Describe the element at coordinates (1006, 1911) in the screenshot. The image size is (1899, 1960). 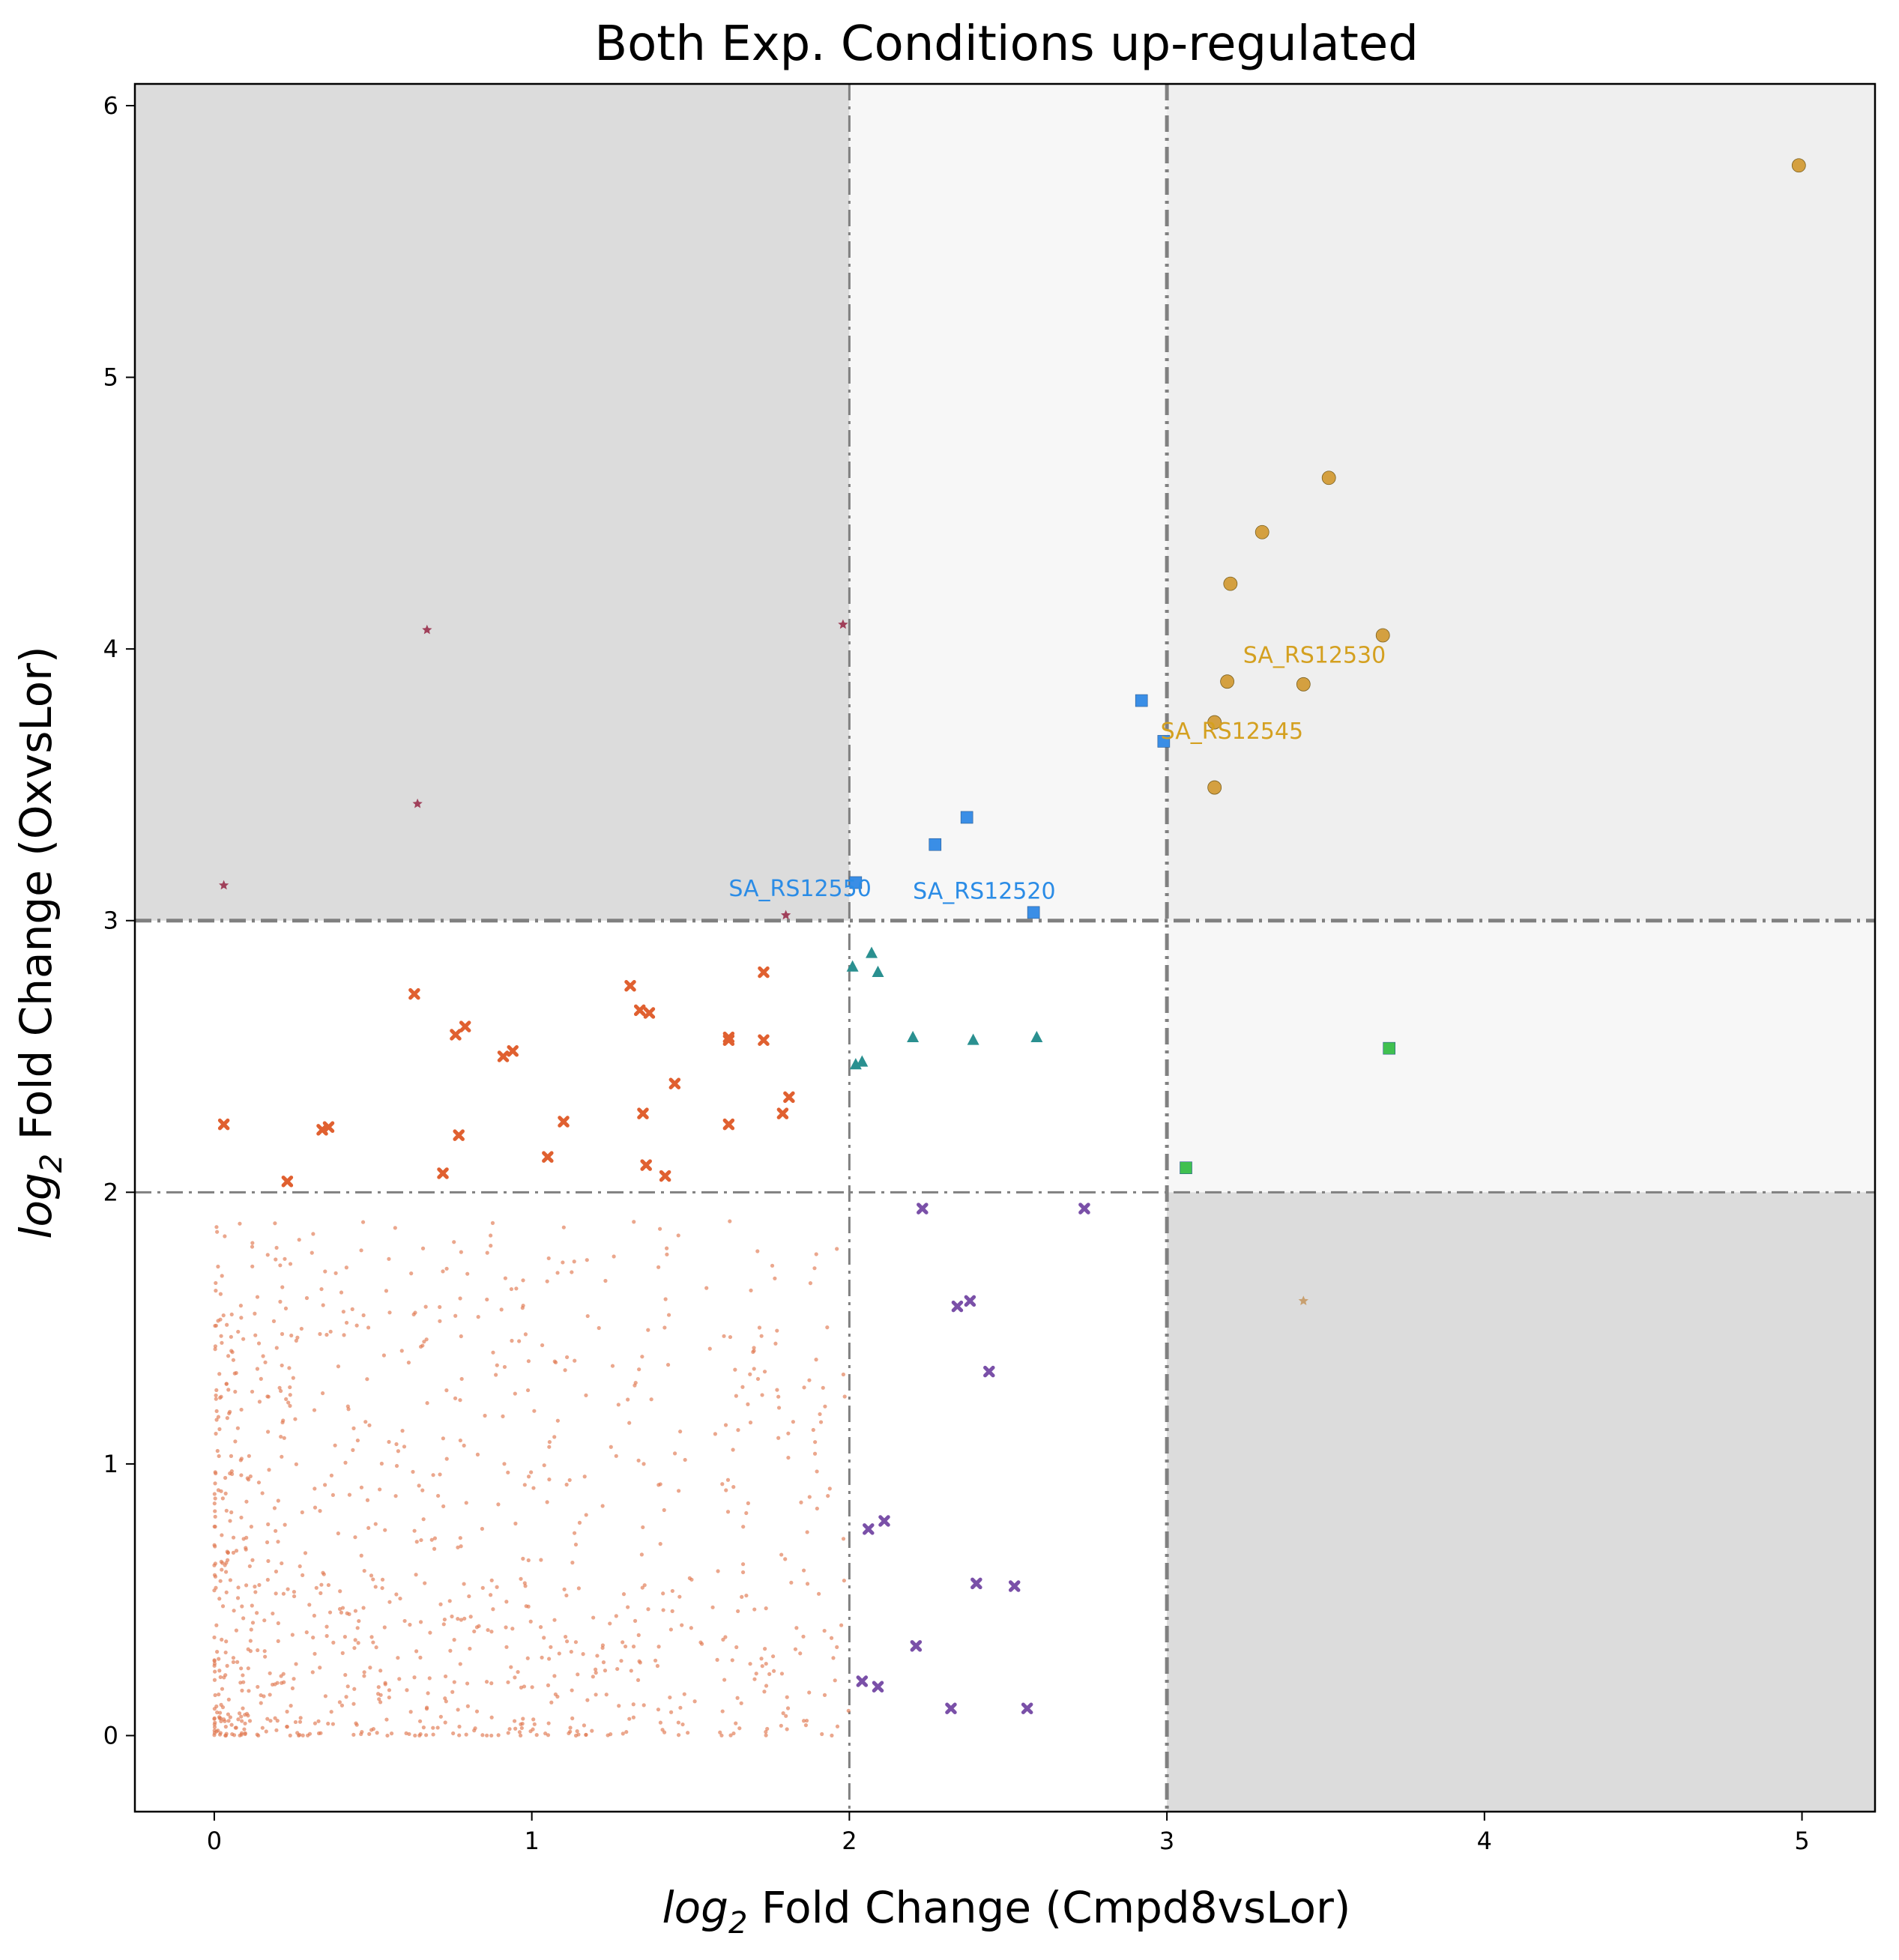
I see `x-axis-label: log2 Fold Change (Cmpd8vsLor)` at that location.